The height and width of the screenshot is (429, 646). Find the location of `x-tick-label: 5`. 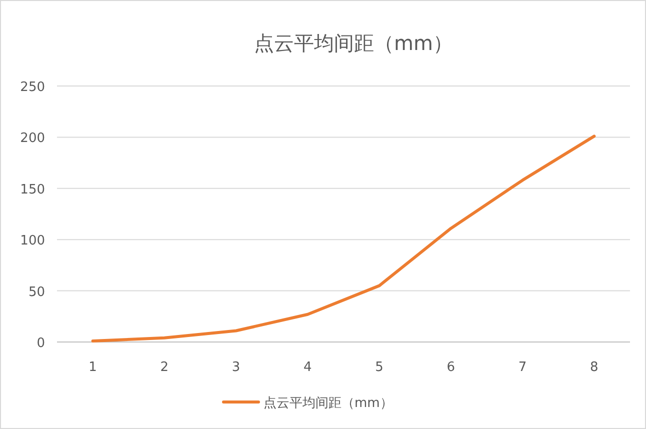

x-tick-label: 5 is located at coordinates (379, 367).